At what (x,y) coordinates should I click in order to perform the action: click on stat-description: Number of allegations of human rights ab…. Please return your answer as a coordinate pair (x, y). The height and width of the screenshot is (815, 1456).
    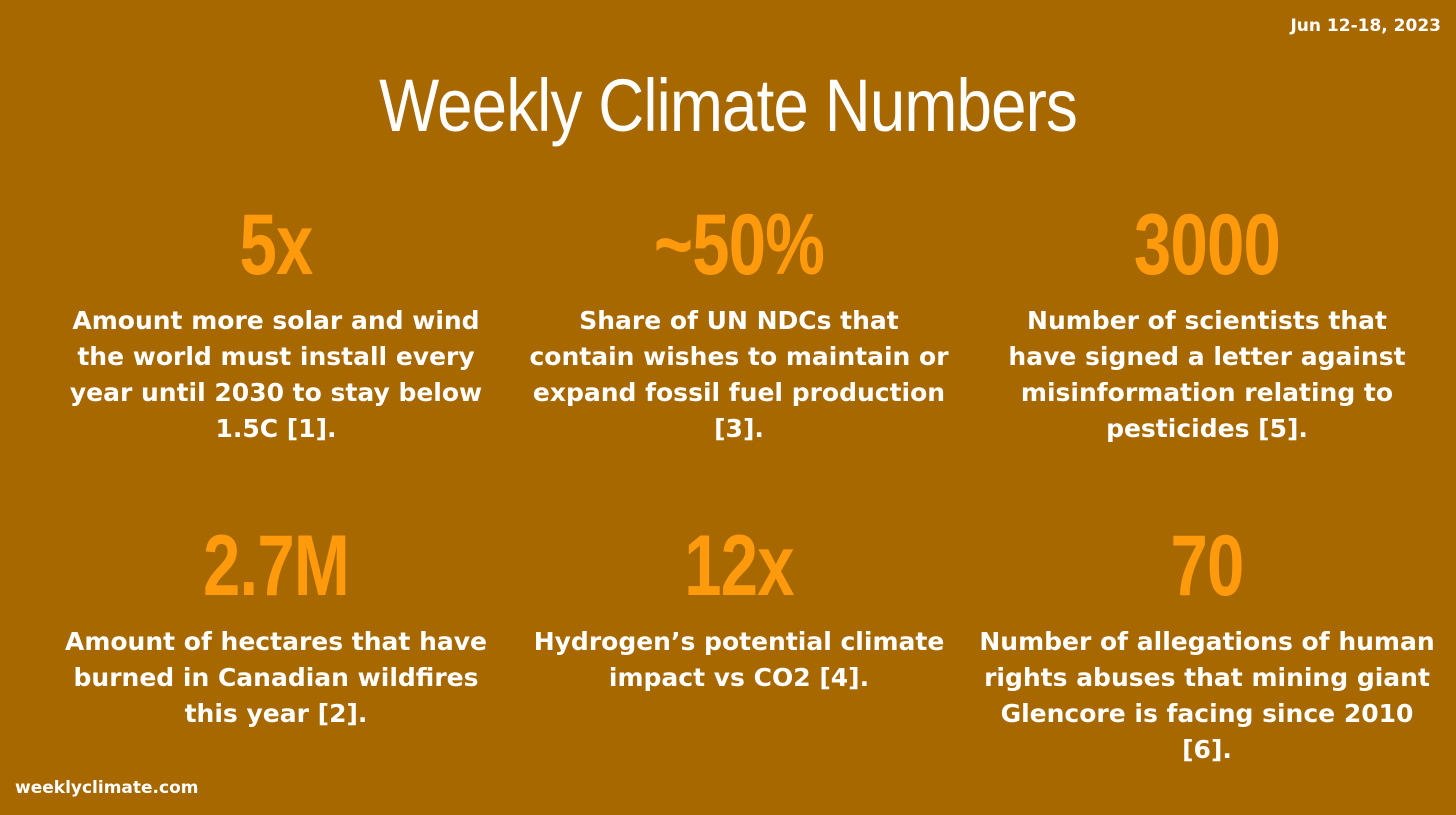
    Looking at the image, I should click on (1207, 695).